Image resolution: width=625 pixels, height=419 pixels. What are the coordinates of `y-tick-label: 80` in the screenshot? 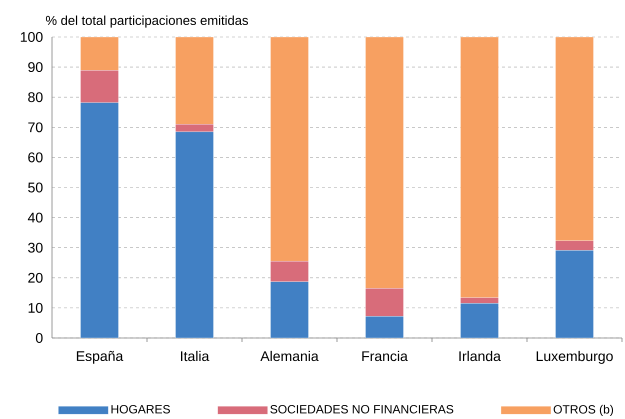 It's located at (35, 97).